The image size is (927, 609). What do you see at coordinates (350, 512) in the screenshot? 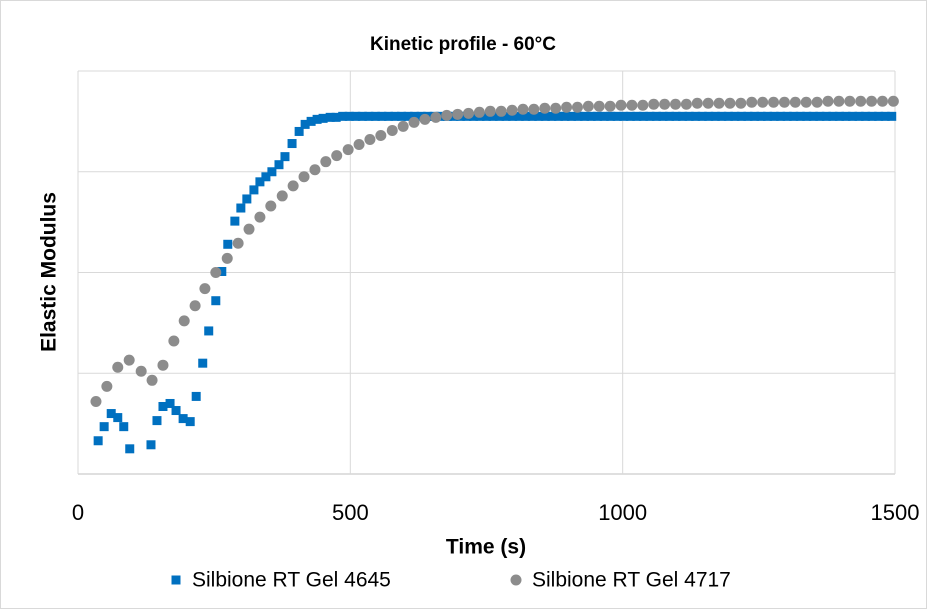
I see `x-tick-label: 500` at bounding box center [350, 512].